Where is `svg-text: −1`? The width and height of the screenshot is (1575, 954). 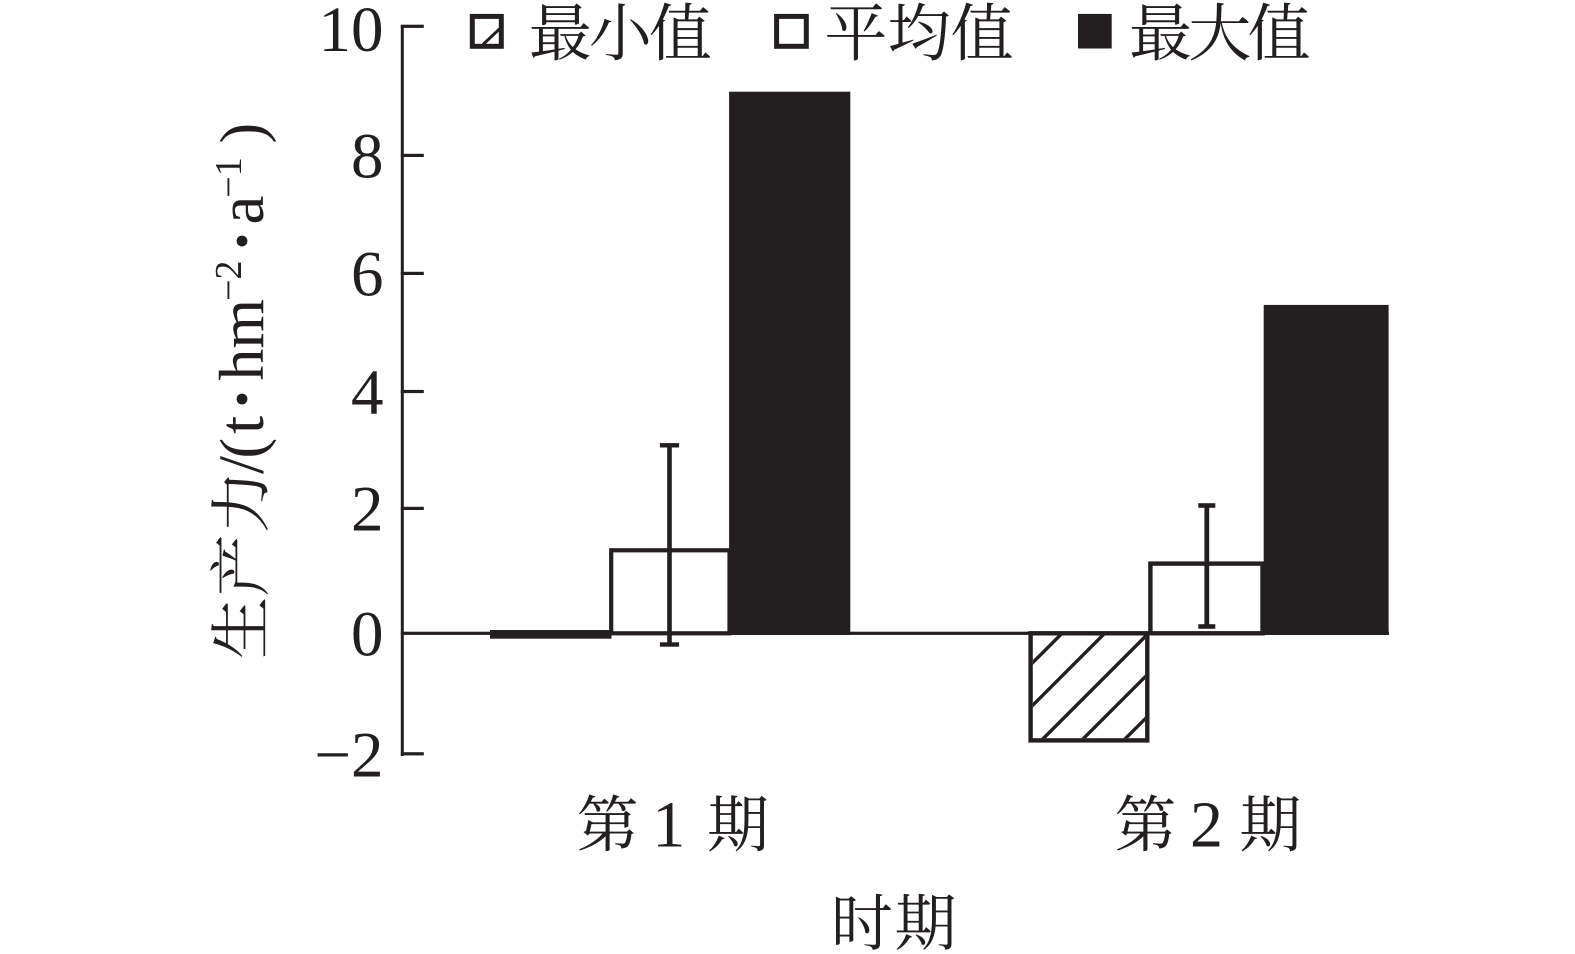 svg-text: −1 is located at coordinates (229, 177).